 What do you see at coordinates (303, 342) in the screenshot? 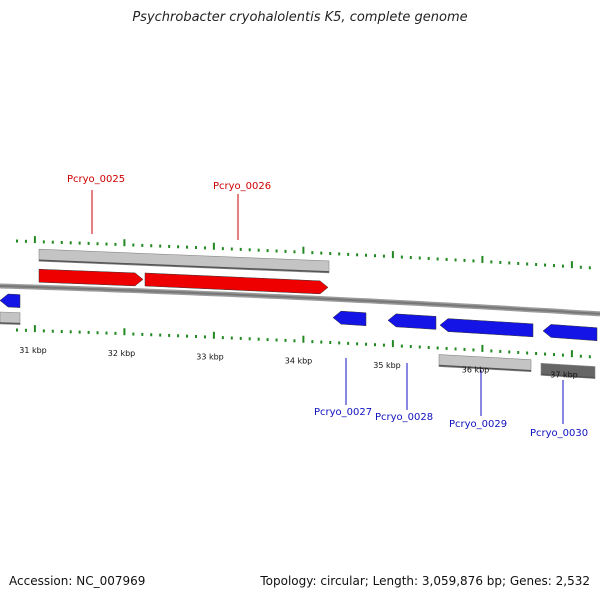
I see `inner-tick-track` at bounding box center [303, 342].